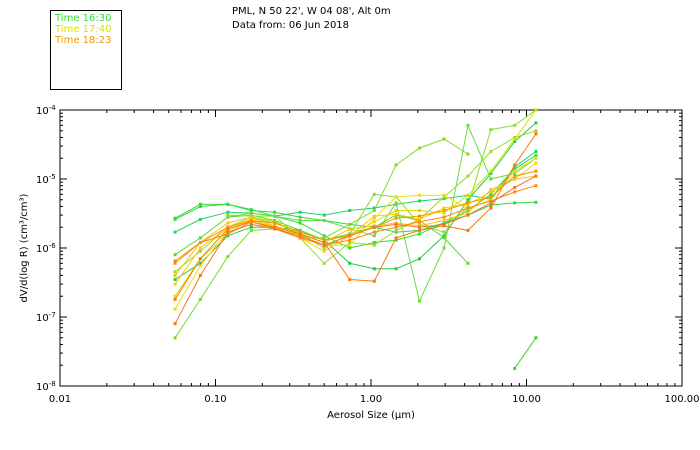 Image resolution: width=700 pixels, height=450 pixels. What do you see at coordinates (46, 386) in the screenshot?
I see `y-tick-label: 10⁻⁸` at bounding box center [46, 386].